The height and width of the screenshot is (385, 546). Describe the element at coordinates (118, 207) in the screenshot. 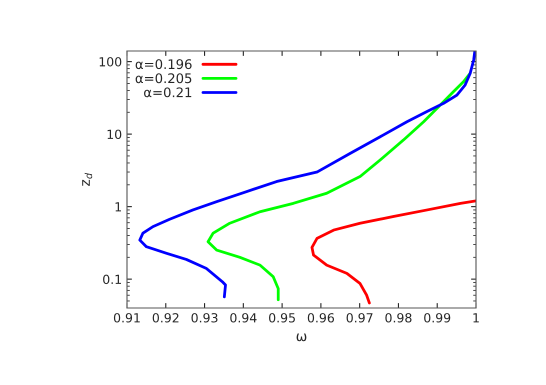

I see `y-tick-label: 1` at that location.